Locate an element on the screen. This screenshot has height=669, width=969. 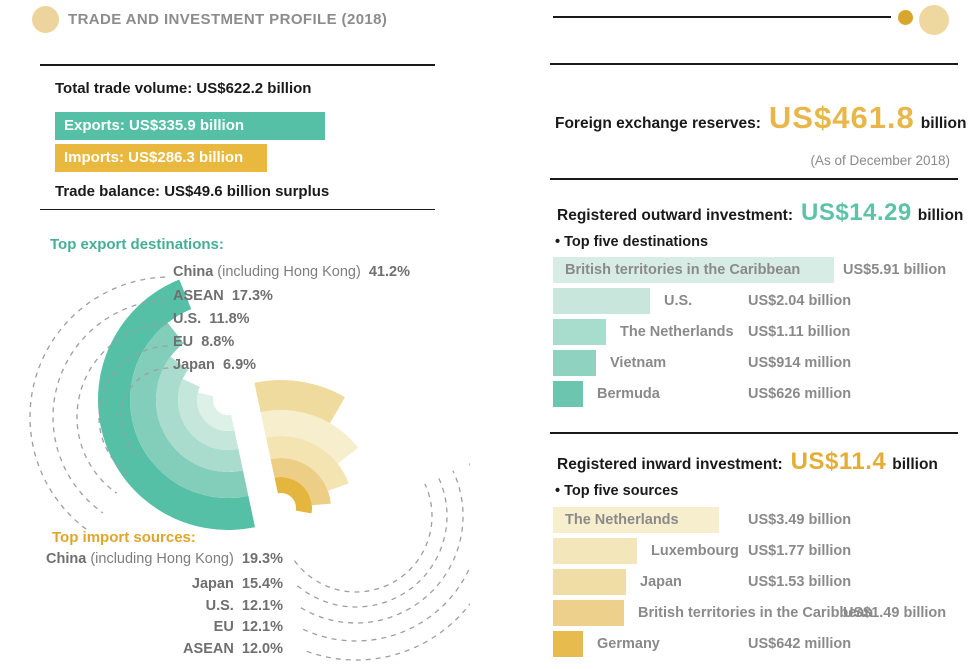
invest-value: US$5.91 billion is located at coordinates (895, 270).